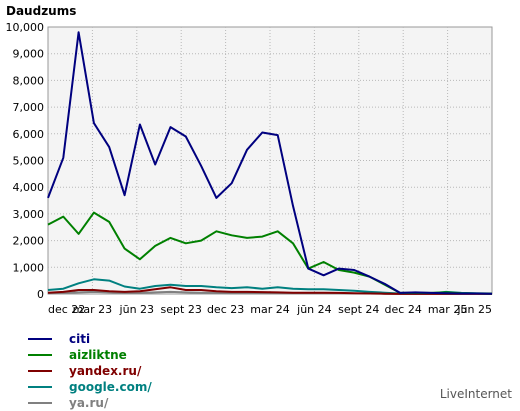 The image size is (520, 411). What do you see at coordinates (66, 309) in the screenshot?
I see `x-tick-label: dec 22` at bounding box center [66, 309].